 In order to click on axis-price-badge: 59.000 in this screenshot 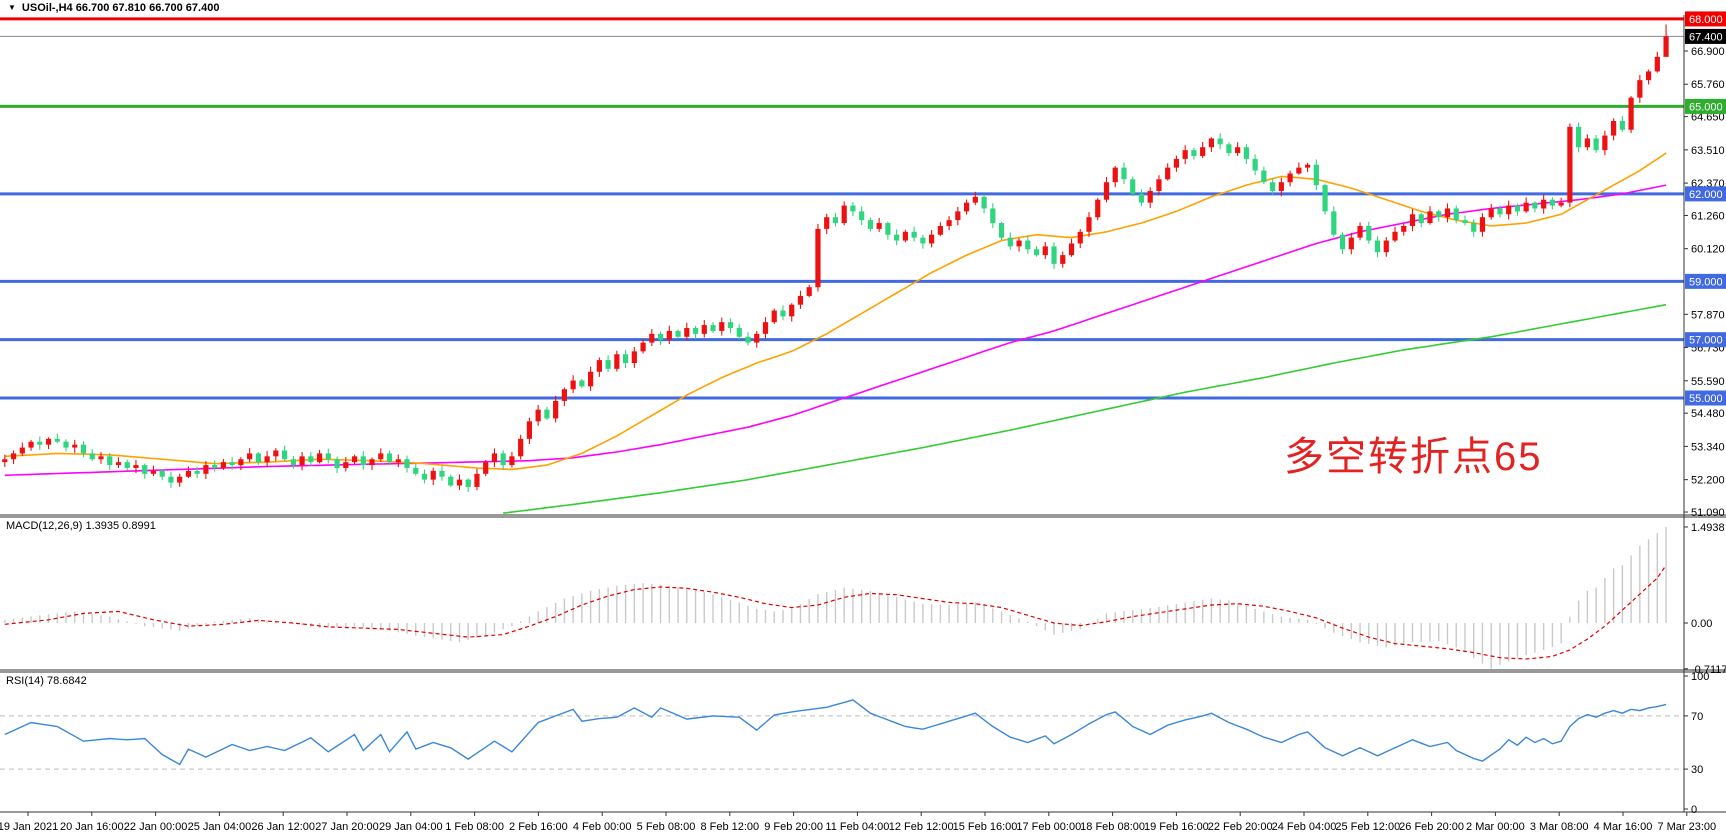, I will do `click(1706, 282)`.